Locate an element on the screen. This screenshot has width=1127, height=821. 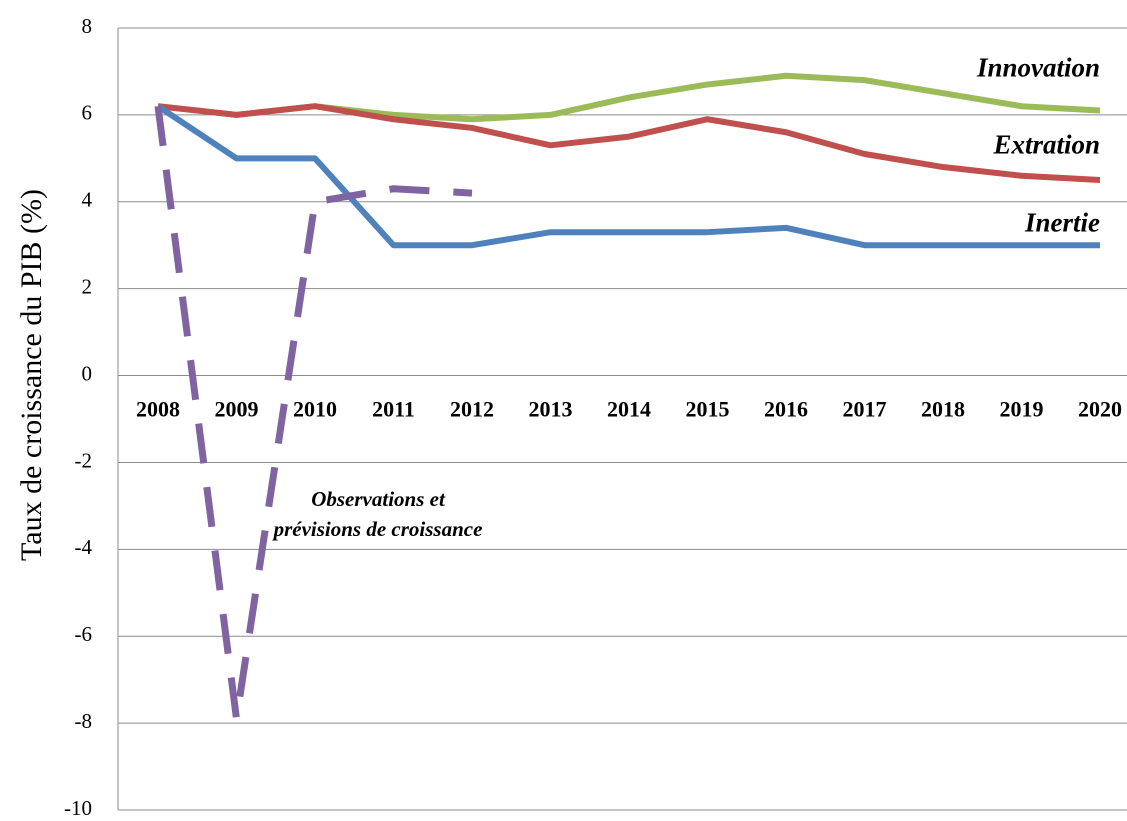
x-tick-label: 2020 is located at coordinates (1100, 409).